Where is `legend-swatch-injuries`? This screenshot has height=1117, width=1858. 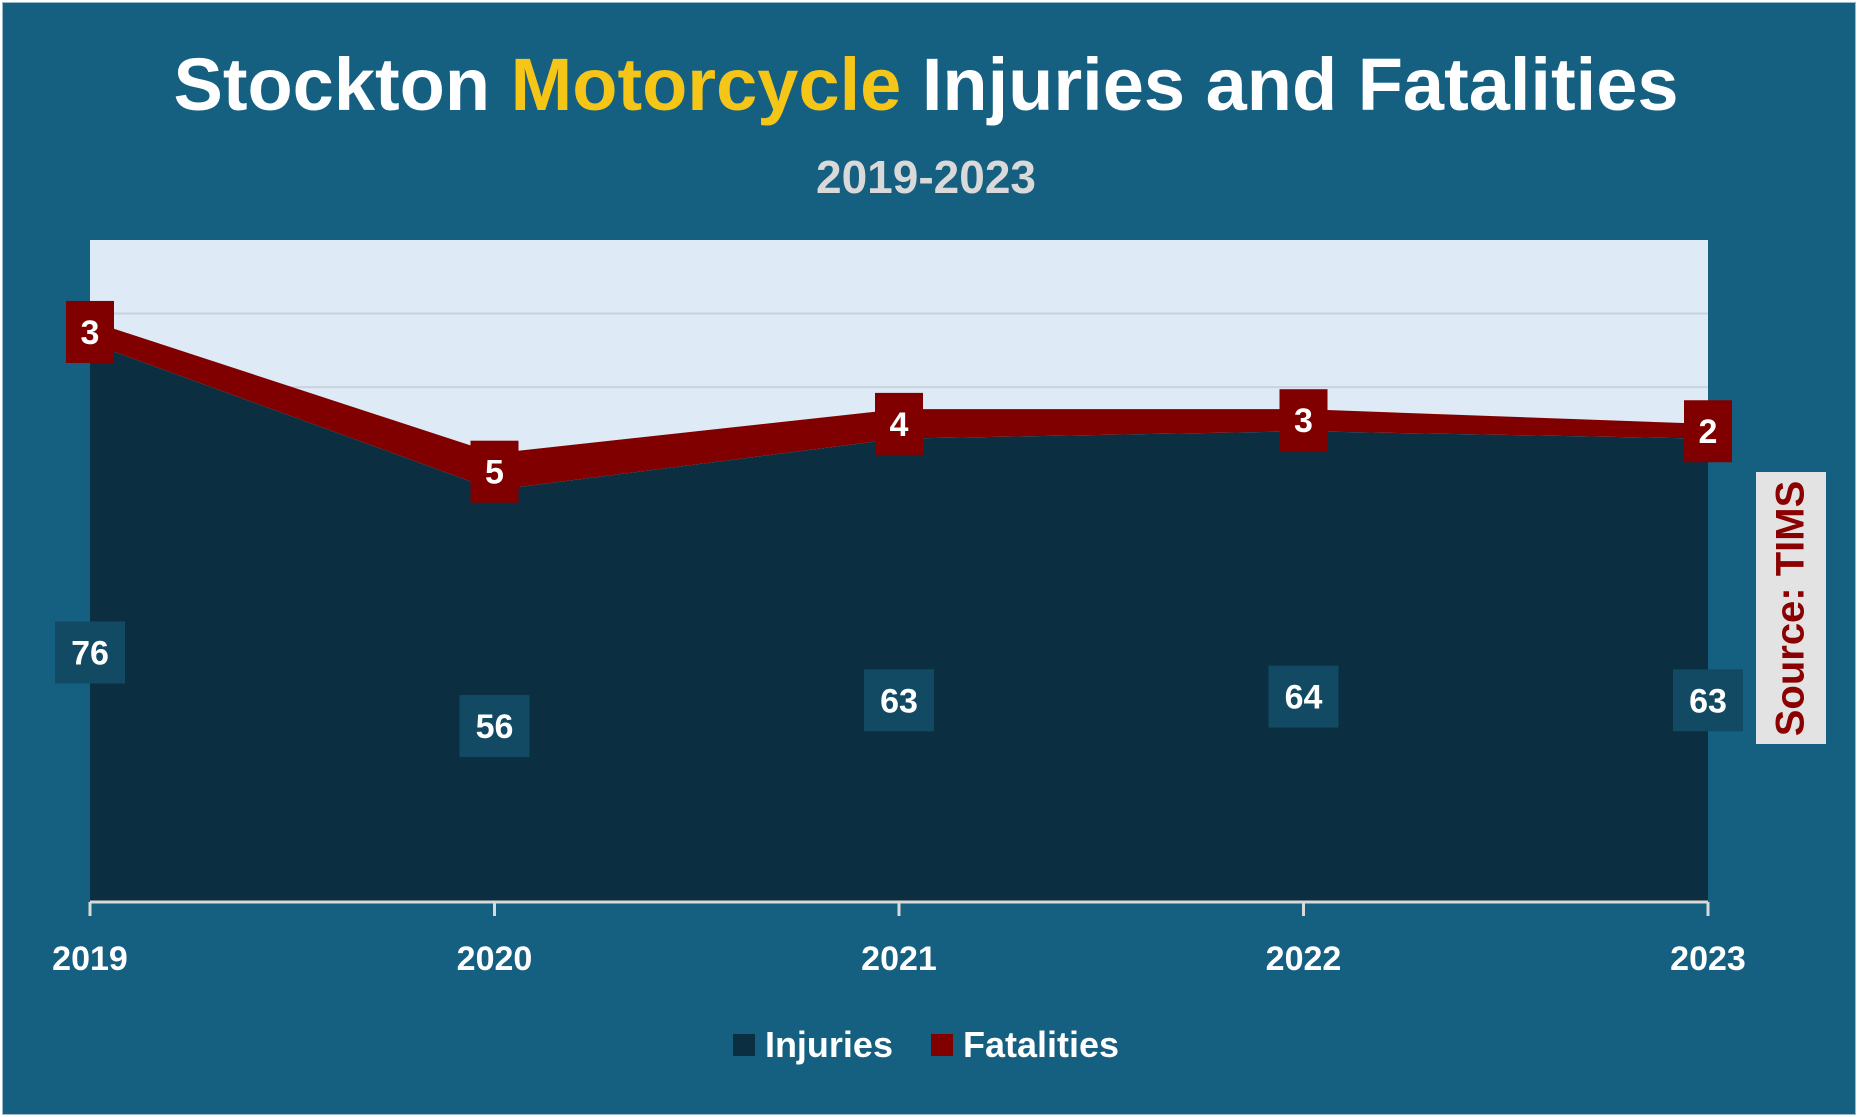
legend-swatch-injuries is located at coordinates (743, 1045).